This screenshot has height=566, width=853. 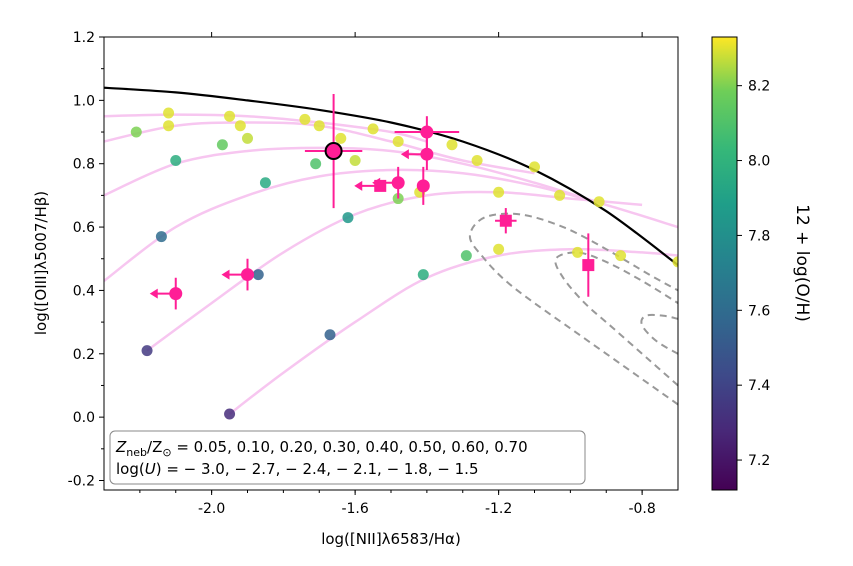 What do you see at coordinates (759, 162) in the screenshot?
I see `colorbar-tick-label: 8.0` at bounding box center [759, 162].